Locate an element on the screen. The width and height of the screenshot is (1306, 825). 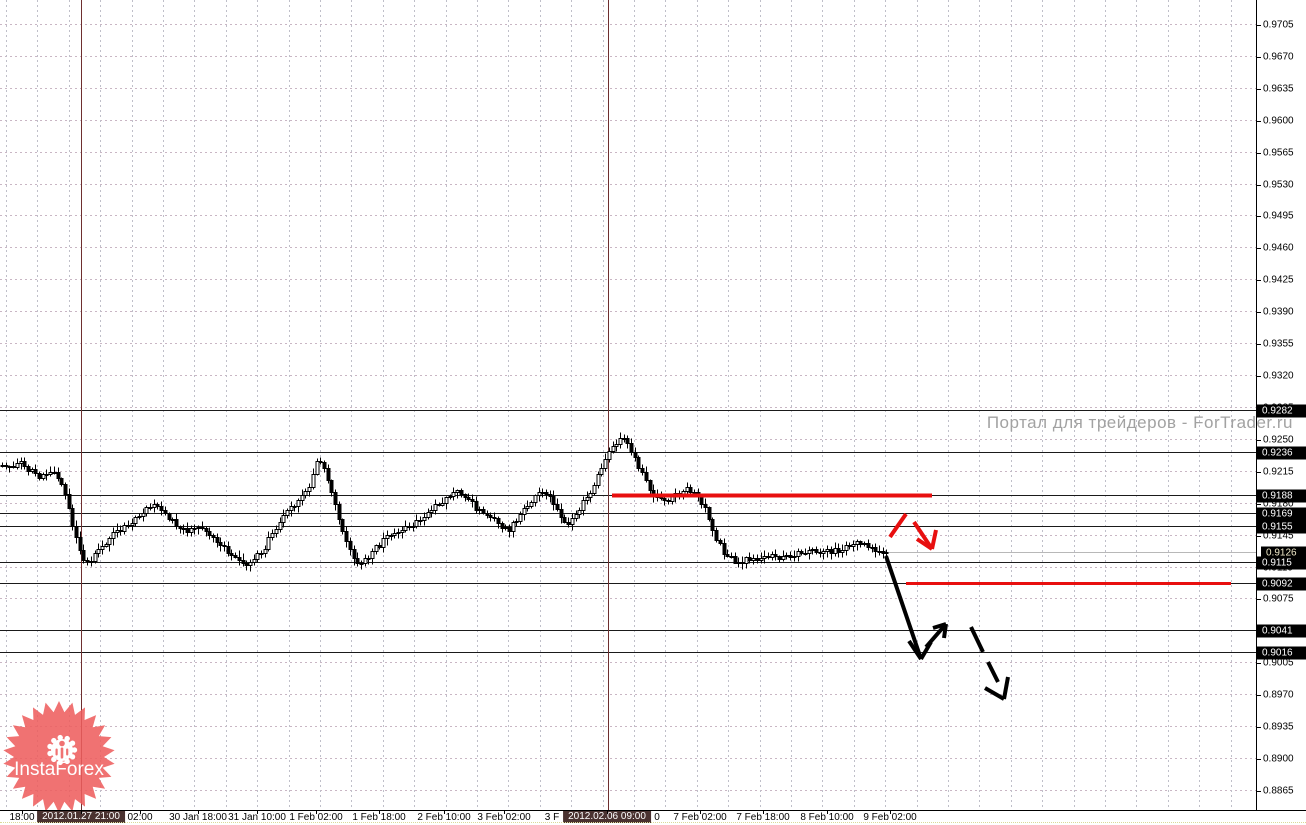
black-breakdown-arrow is located at coordinates (908, 608).